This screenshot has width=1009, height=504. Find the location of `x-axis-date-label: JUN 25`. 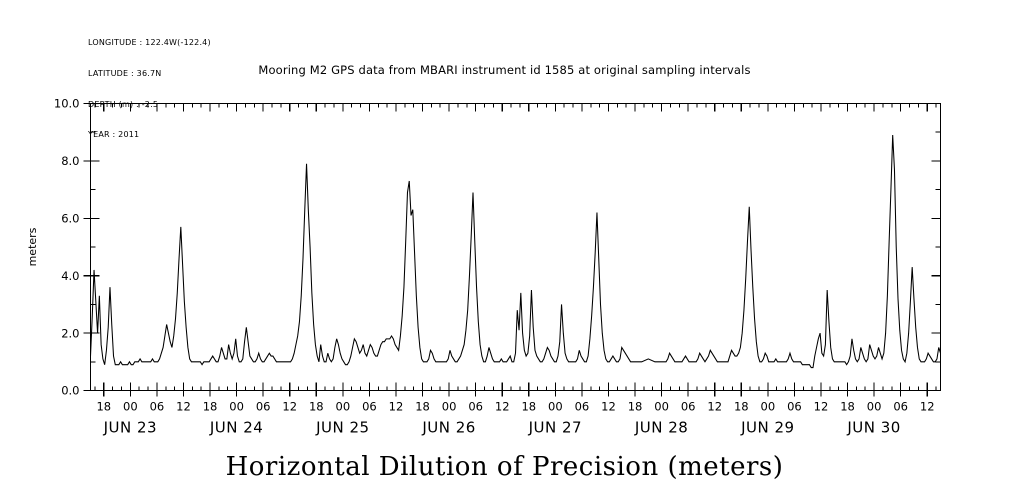

x-axis-date-label: JUN 25 is located at coordinates (342, 428).